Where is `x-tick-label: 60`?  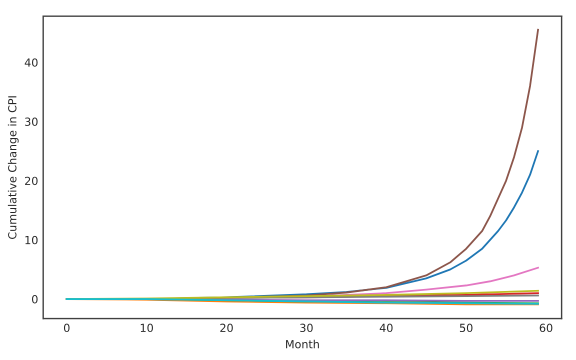
x-tick-label: 60 is located at coordinates (546, 328).